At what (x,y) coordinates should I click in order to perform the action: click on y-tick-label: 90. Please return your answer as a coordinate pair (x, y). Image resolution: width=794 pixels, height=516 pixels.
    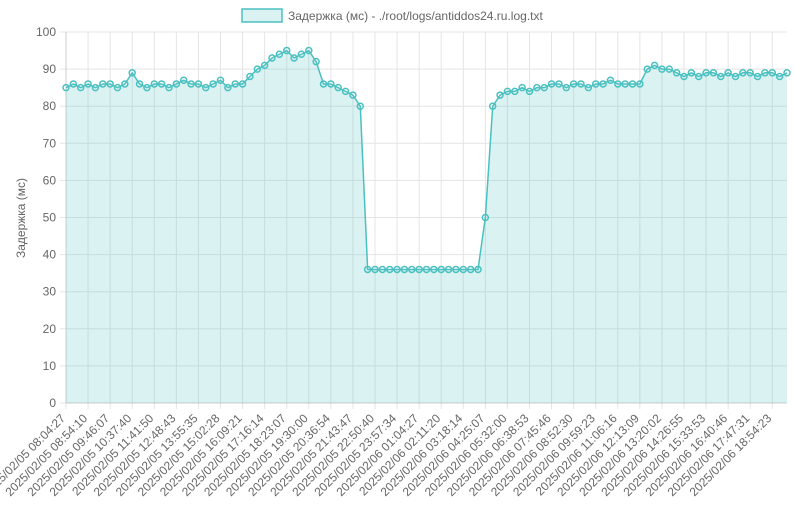
    Looking at the image, I should click on (50, 69).